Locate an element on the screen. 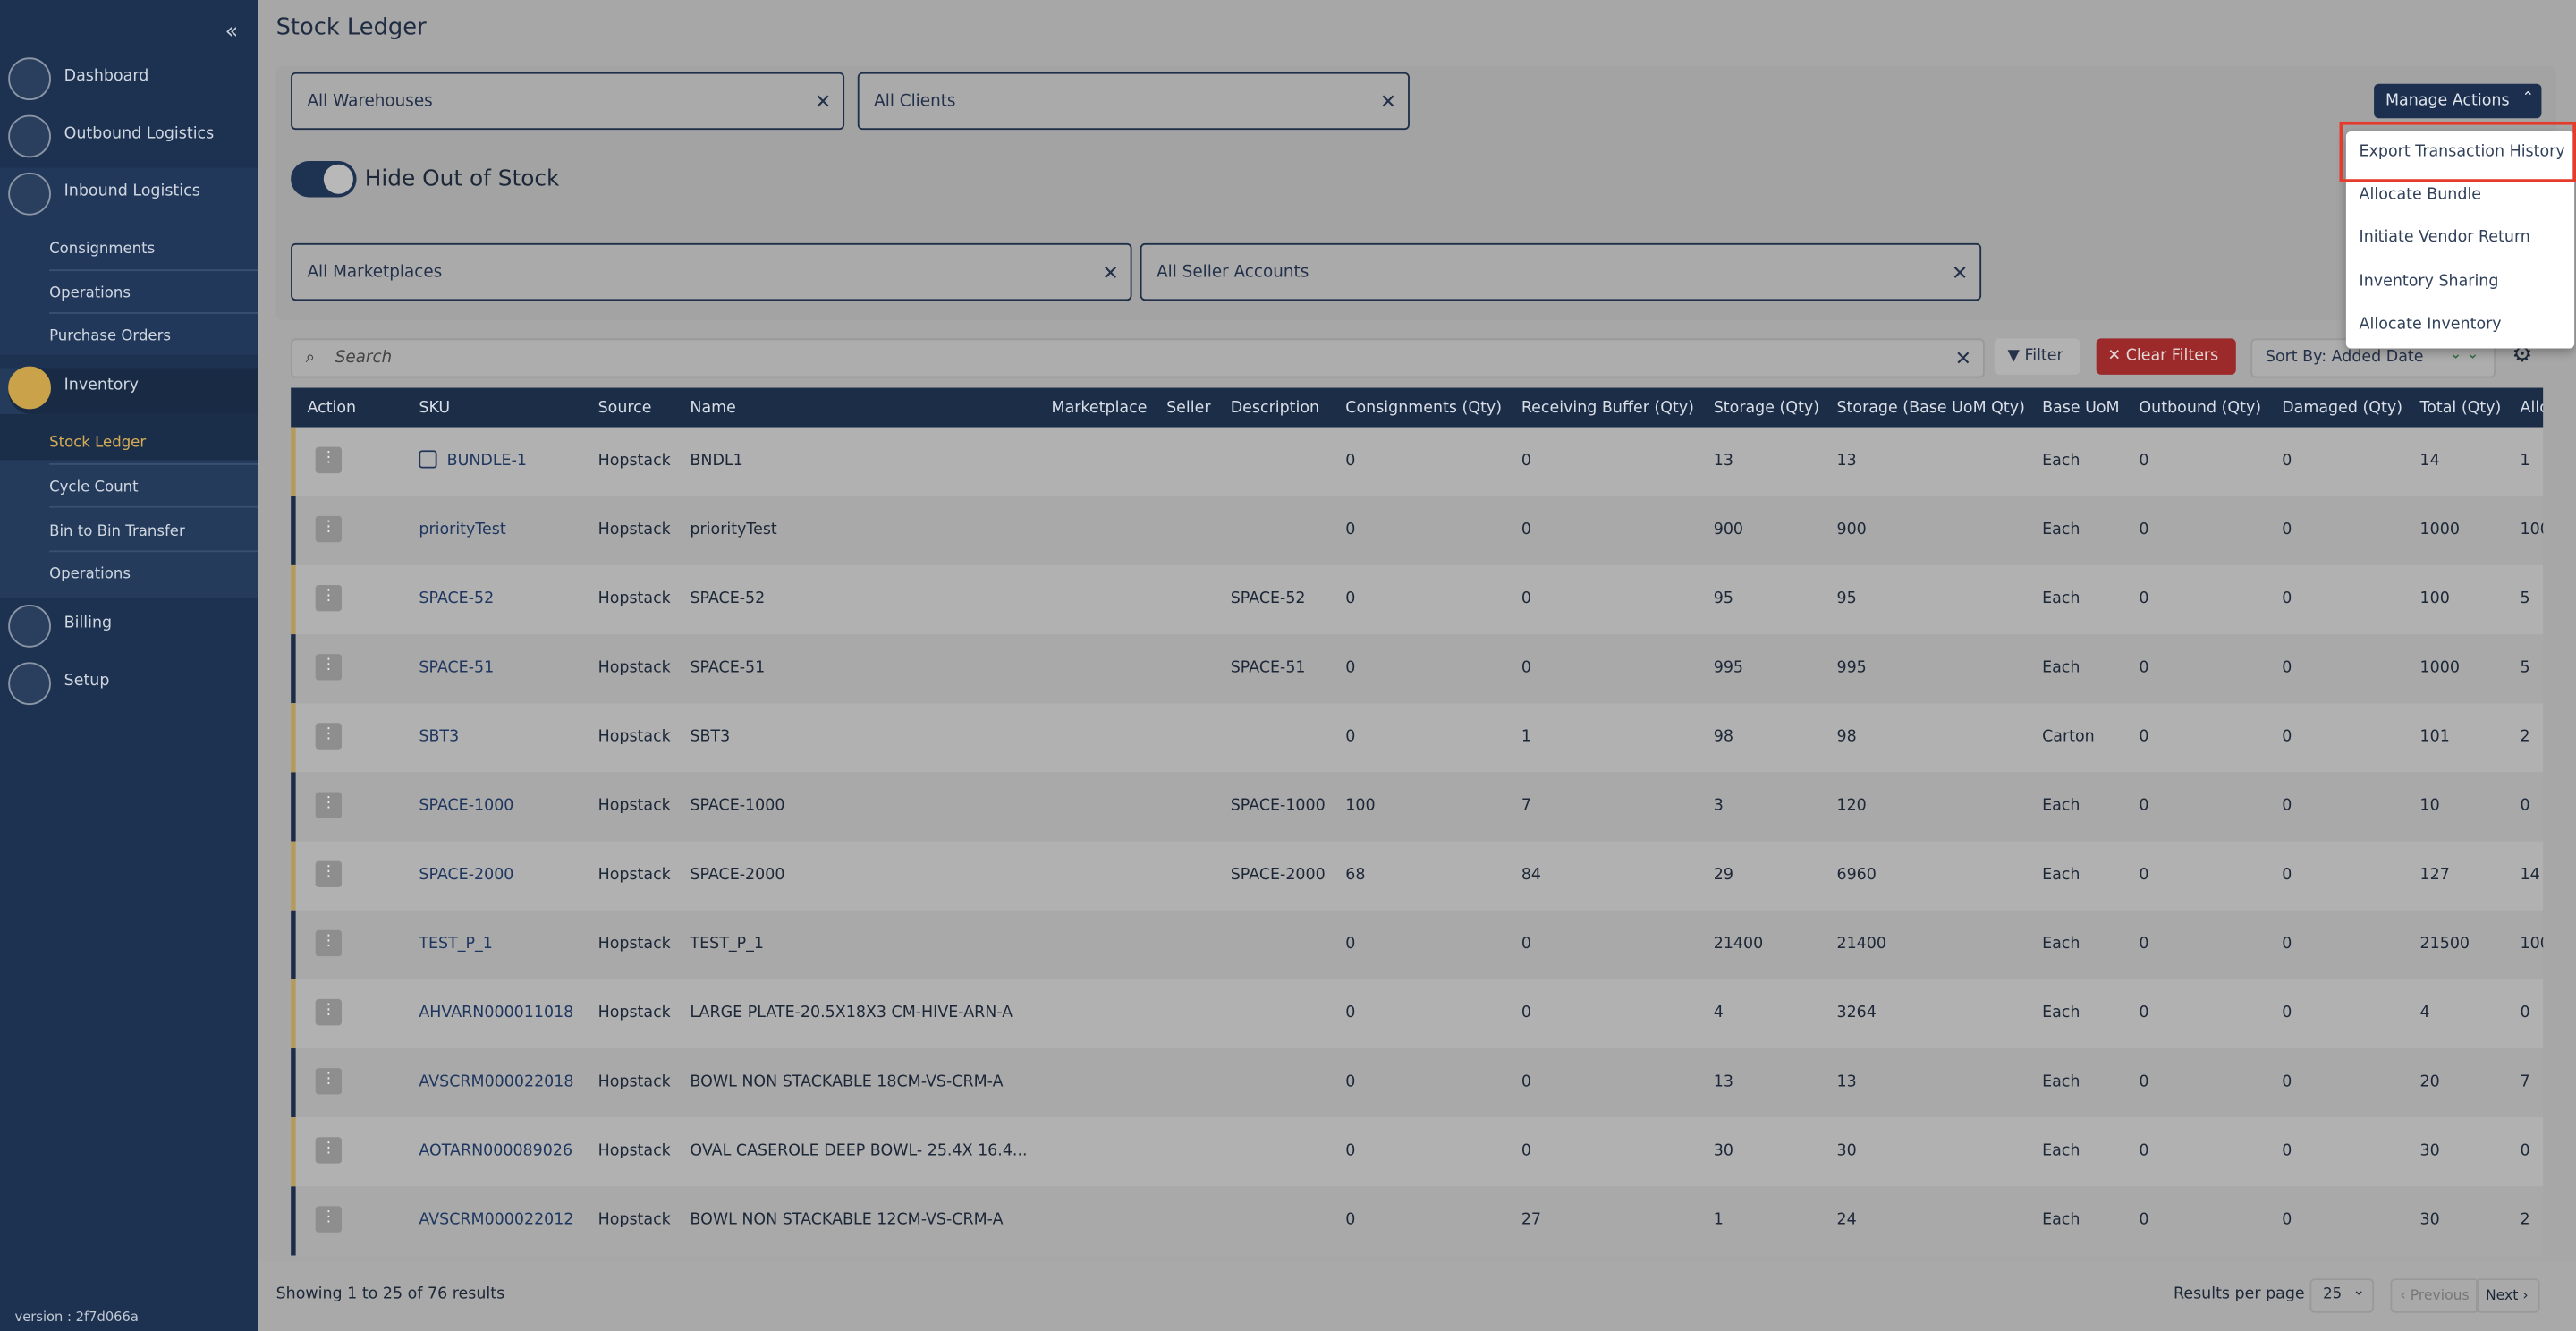 The height and width of the screenshot is (1331, 2576). sku-link: SPACE-52 is located at coordinates (457, 599).